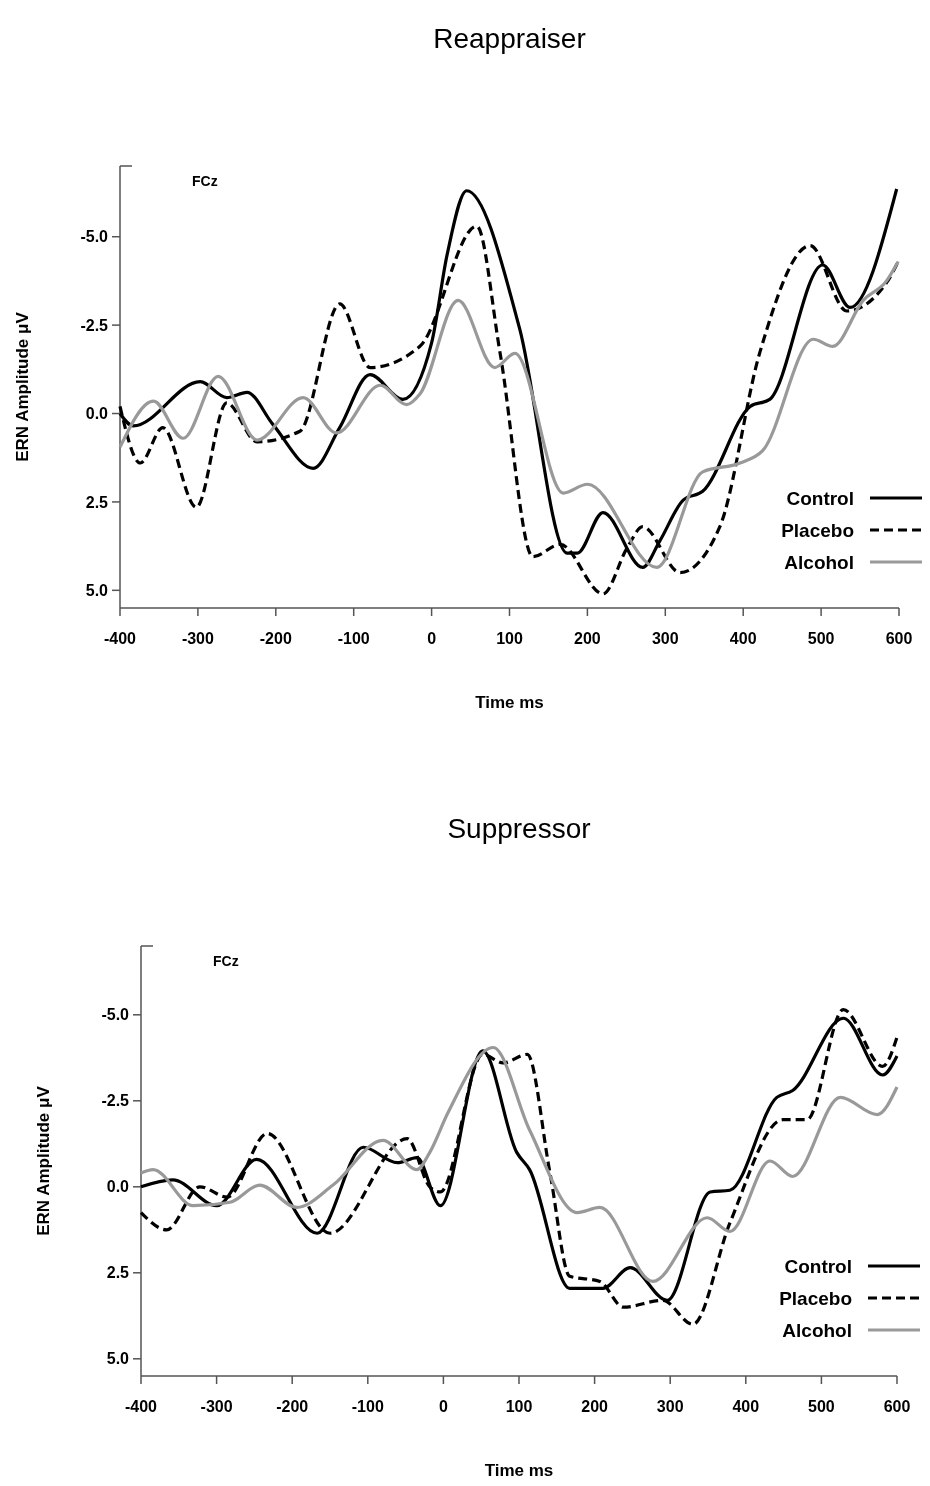  I want to click on chart-title: Suppressor, so click(519, 828).